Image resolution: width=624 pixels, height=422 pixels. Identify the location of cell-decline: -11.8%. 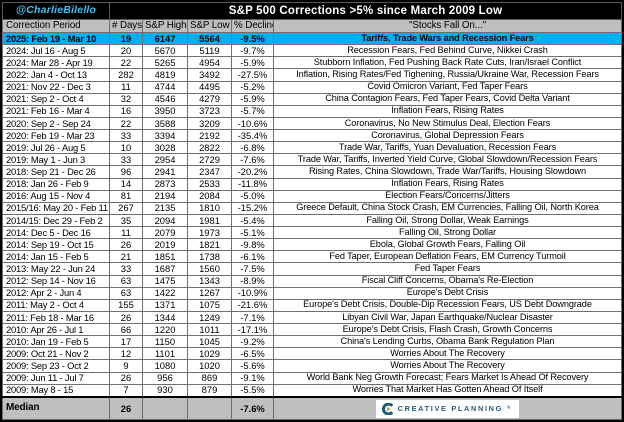
(252, 184).